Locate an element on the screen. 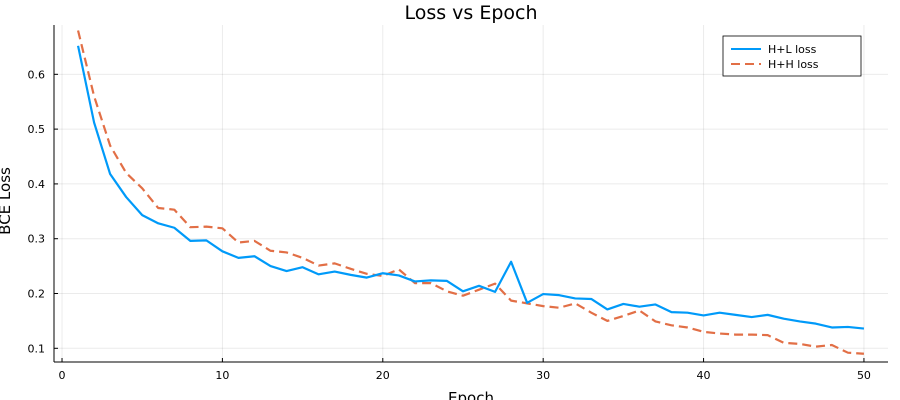 This screenshot has height=400, width=900. y-tick-label: 0.6 is located at coordinates (37, 74).